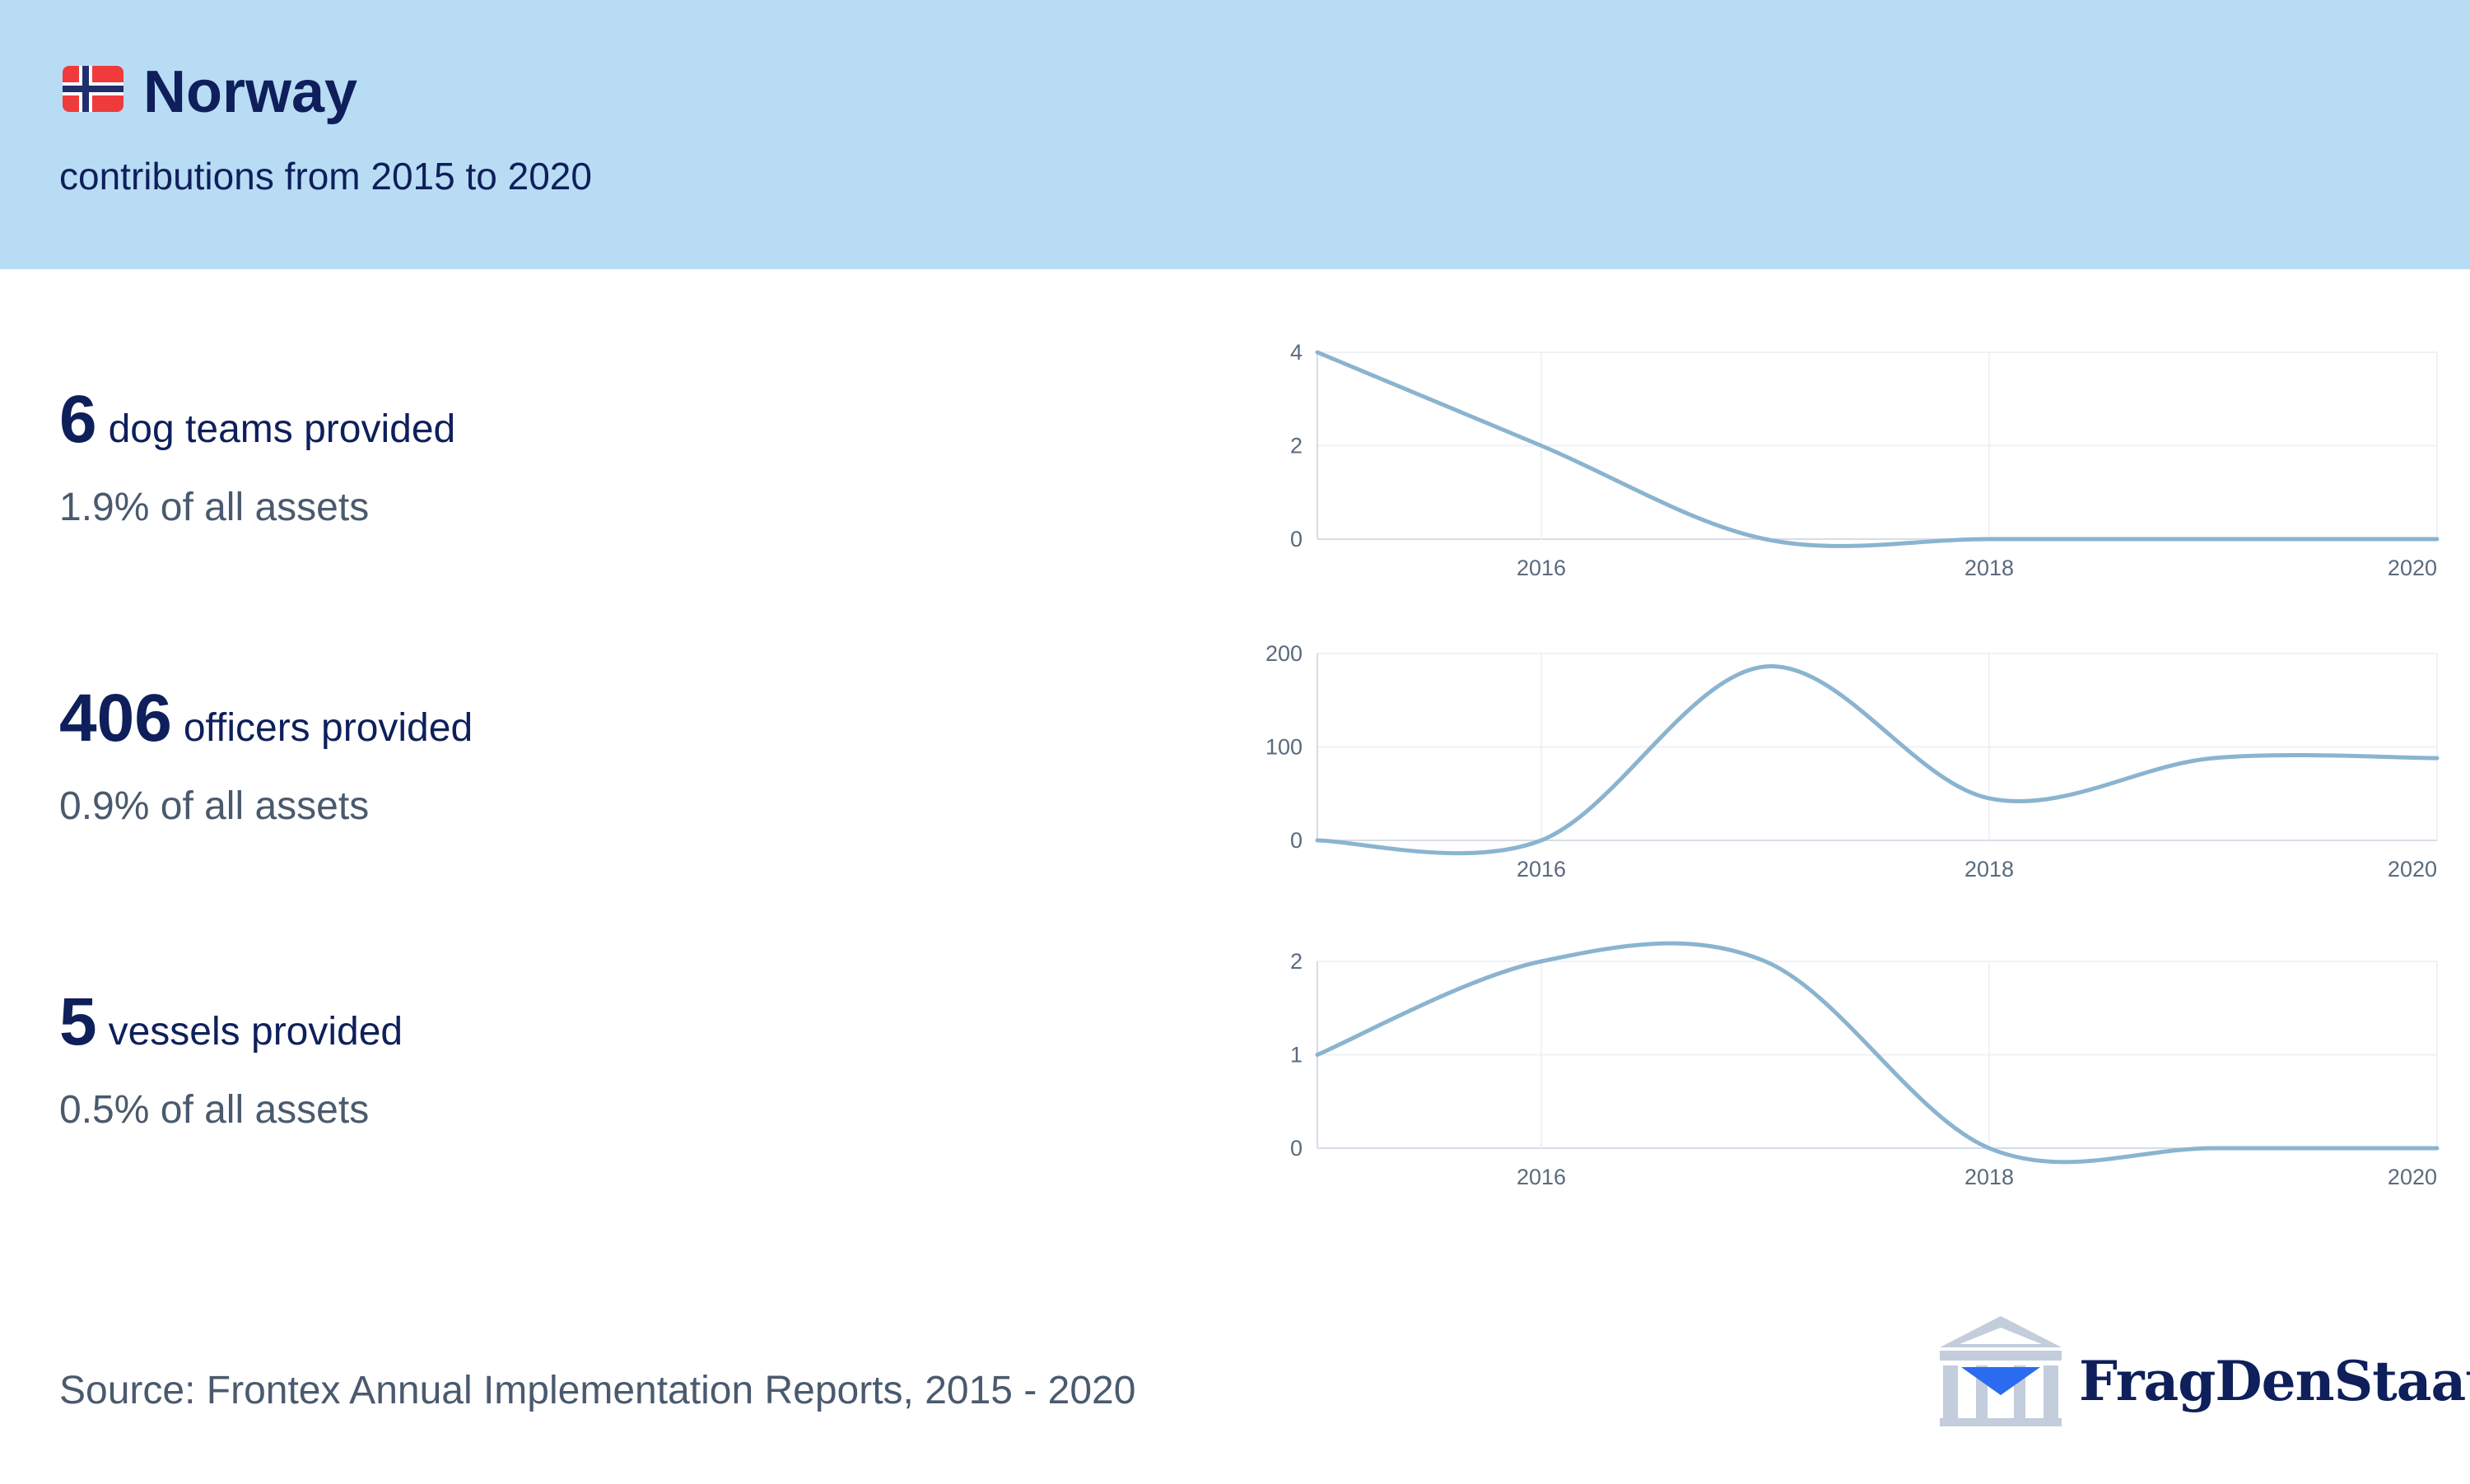  Describe the element at coordinates (255, 1032) in the screenshot. I see `stat-label: vessels provided` at that location.